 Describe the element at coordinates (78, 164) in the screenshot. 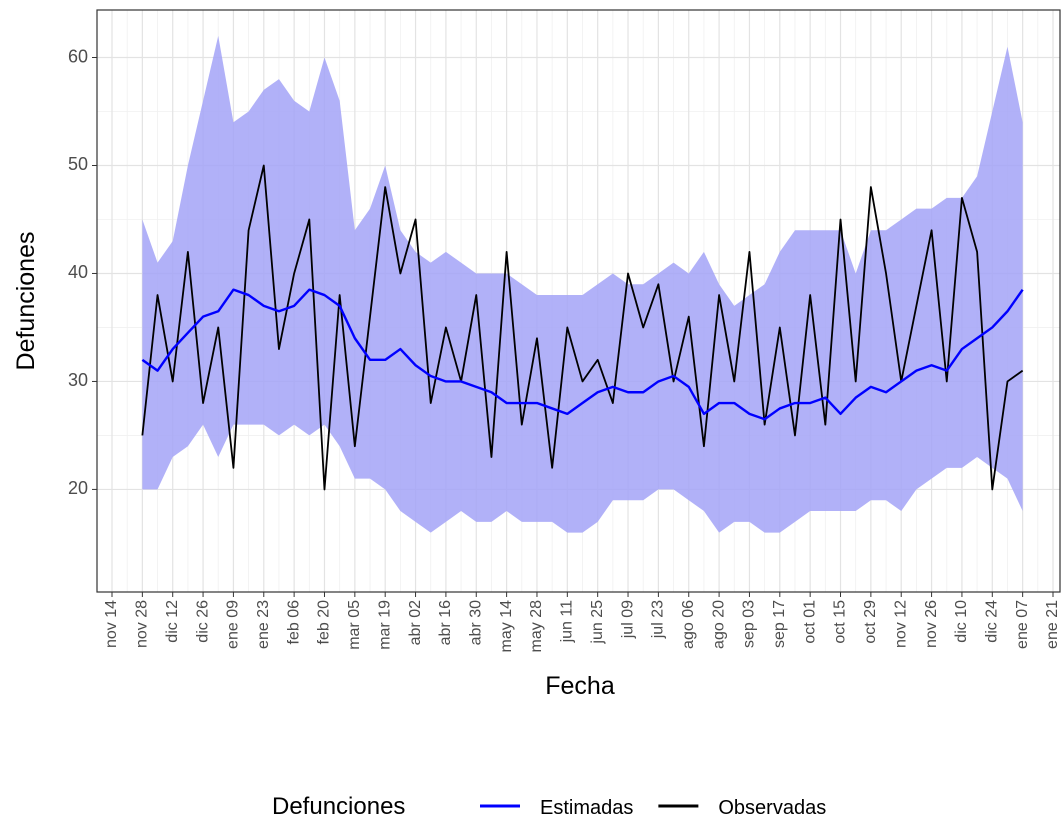

I see `y-tick-label: 50` at that location.